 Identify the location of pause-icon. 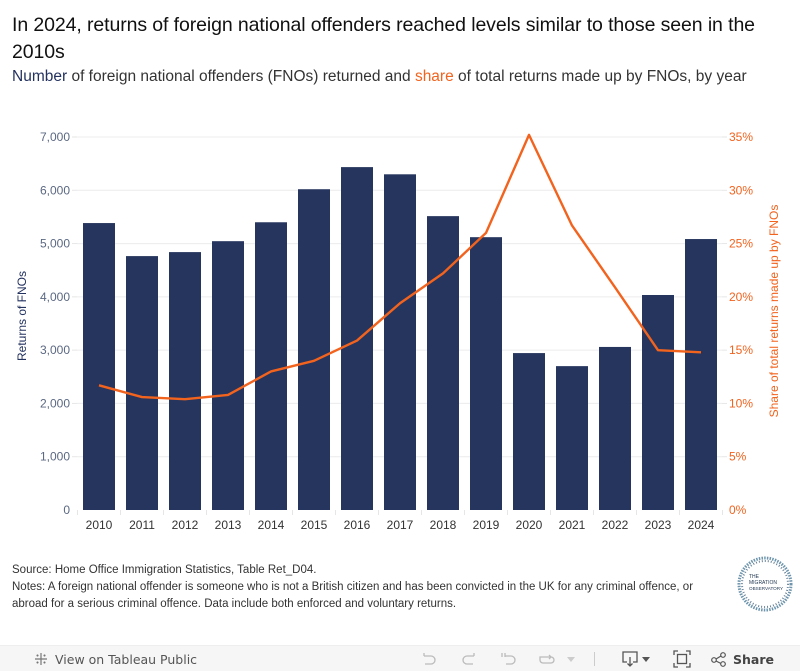
(547, 659).